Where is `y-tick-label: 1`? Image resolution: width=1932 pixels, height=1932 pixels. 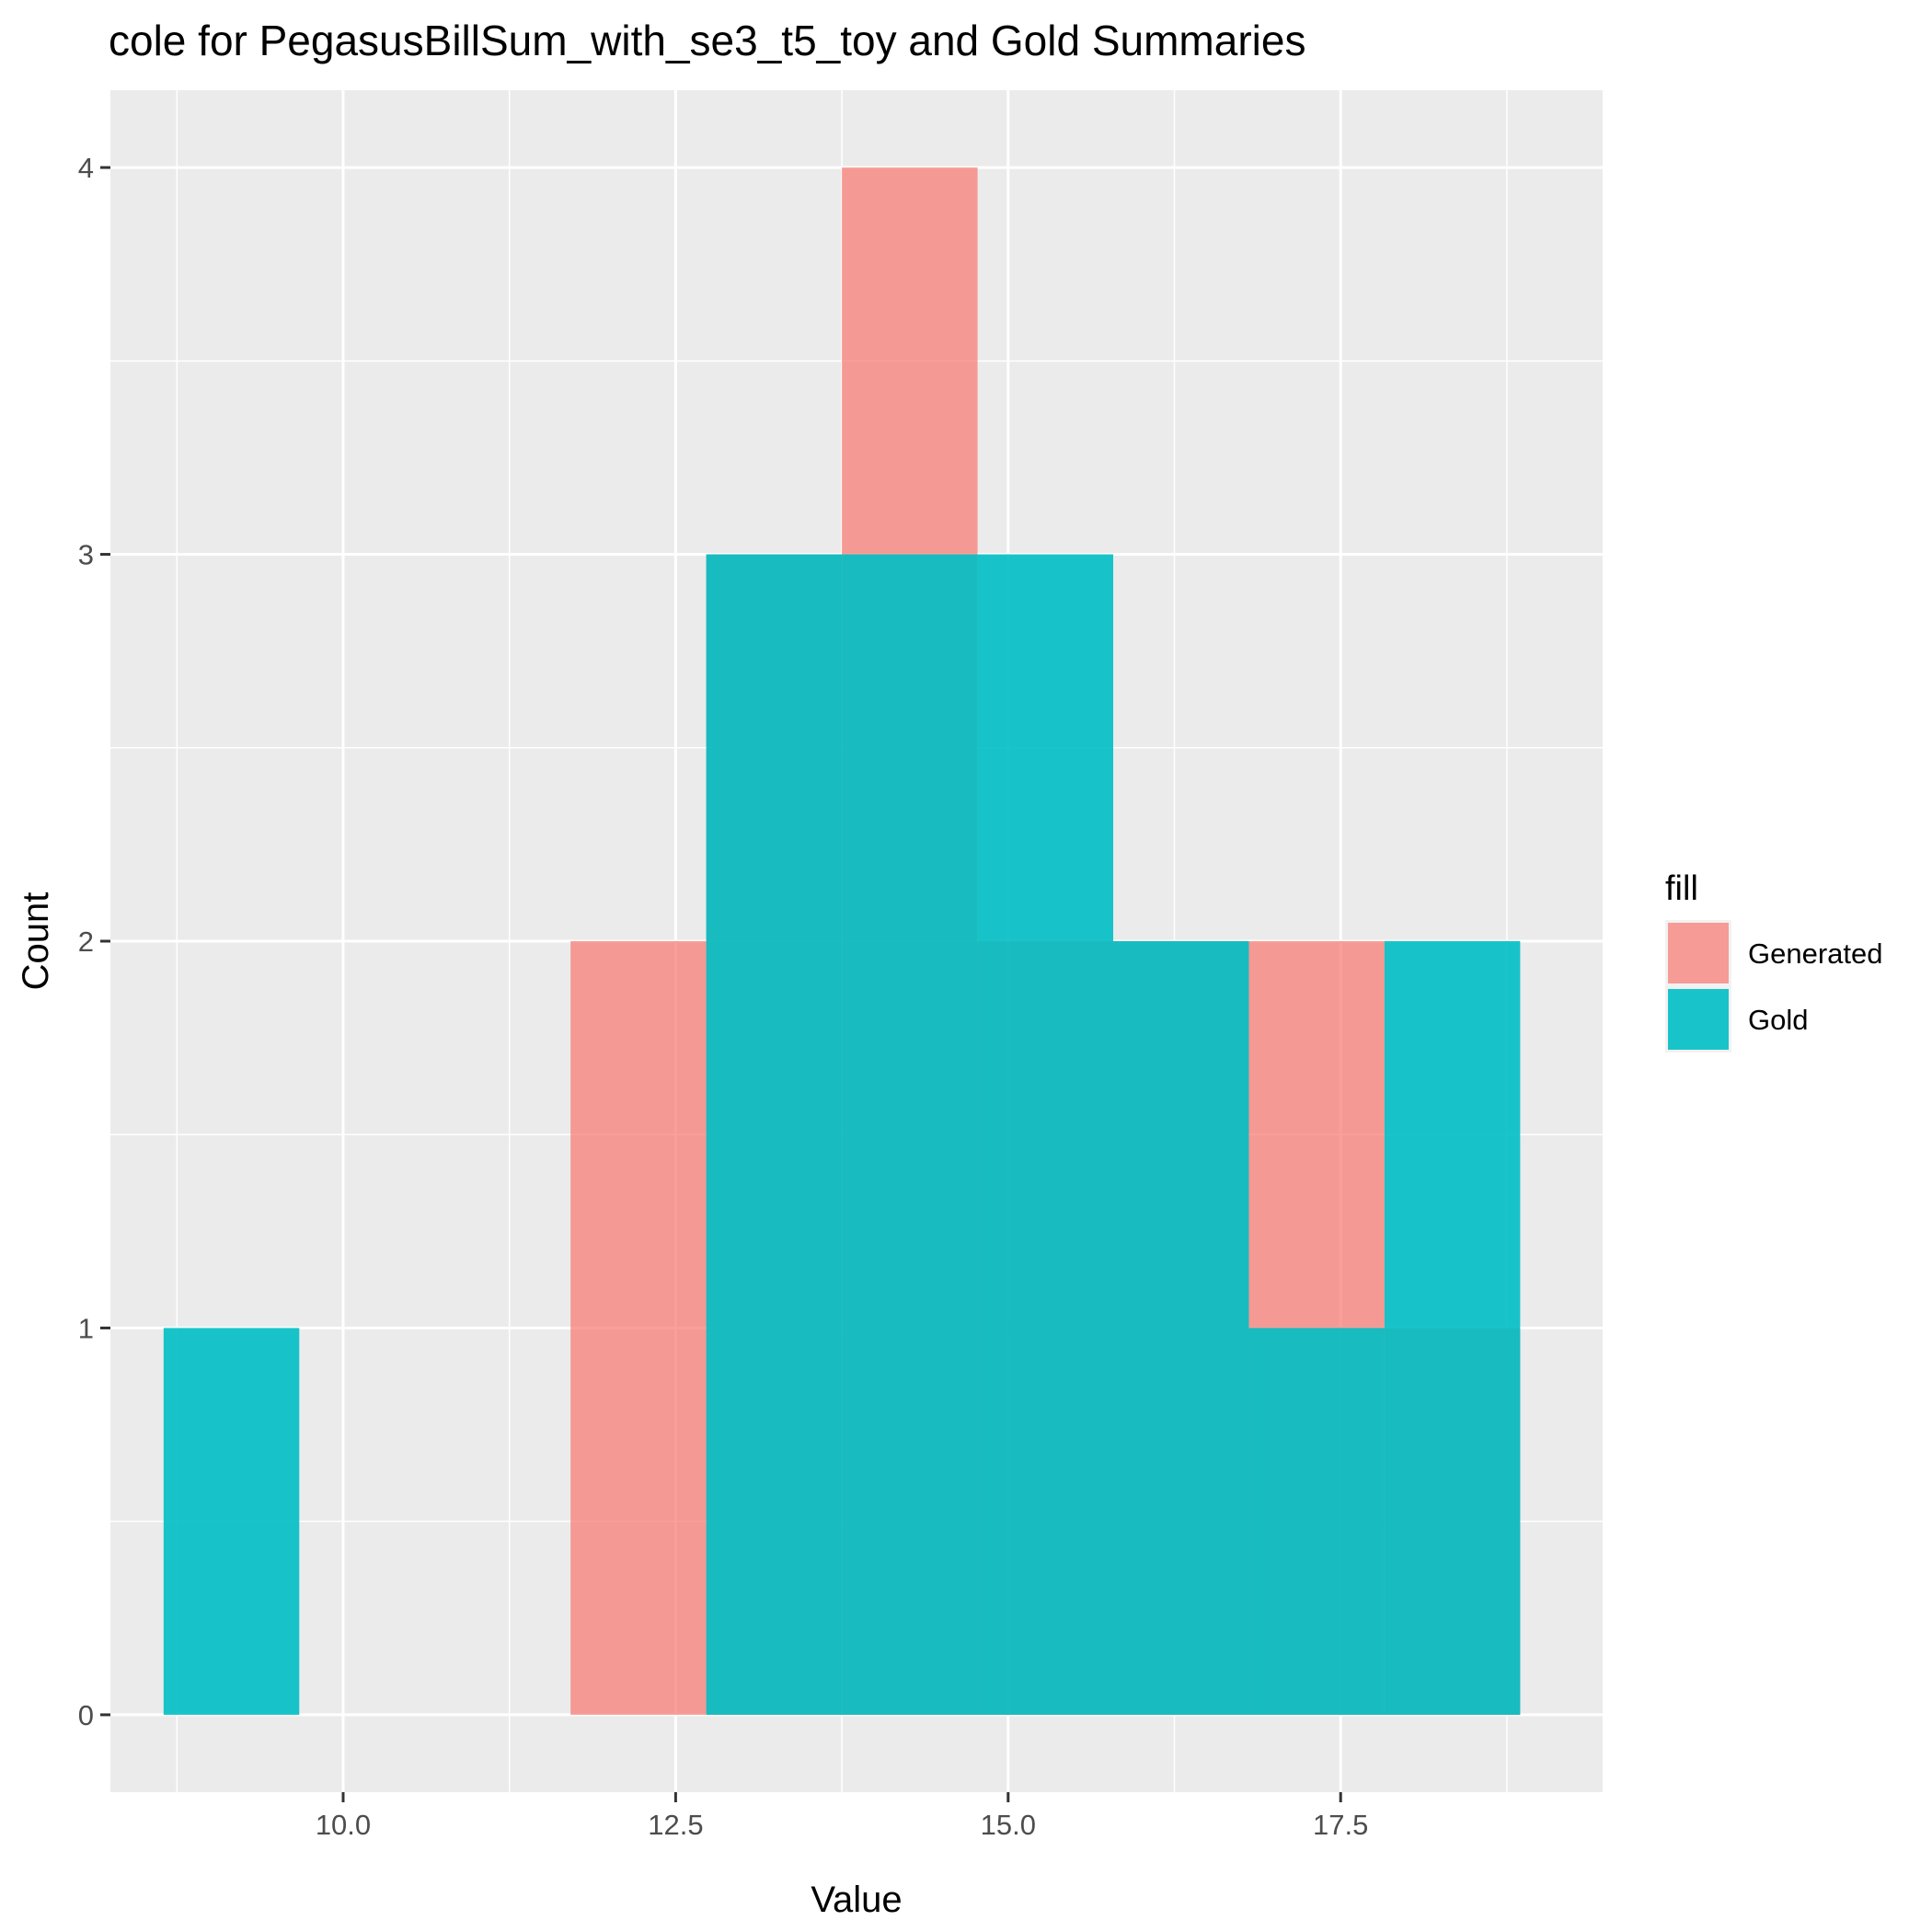
y-tick-label: 1 is located at coordinates (86, 1328).